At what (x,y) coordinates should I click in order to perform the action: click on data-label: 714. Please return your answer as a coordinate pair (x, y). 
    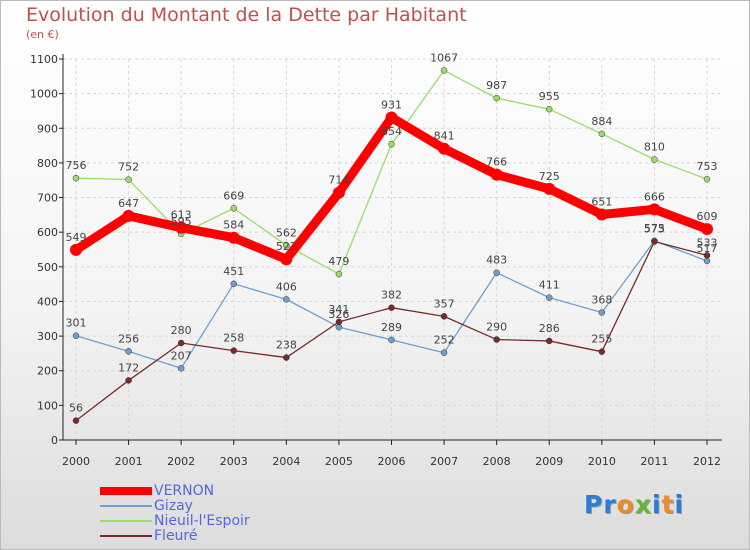
    Looking at the image, I should click on (338, 180).